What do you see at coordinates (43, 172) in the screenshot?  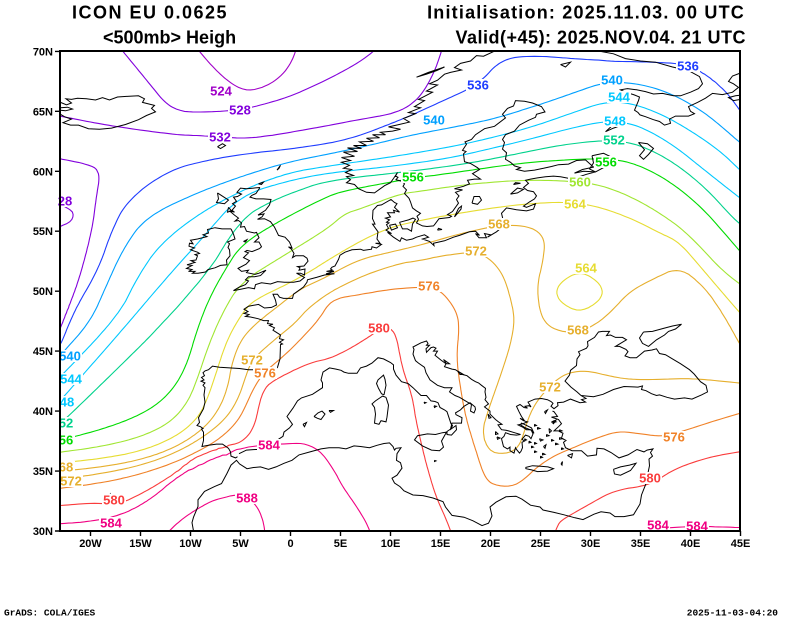 I see `svg-text: 60N` at bounding box center [43, 172].